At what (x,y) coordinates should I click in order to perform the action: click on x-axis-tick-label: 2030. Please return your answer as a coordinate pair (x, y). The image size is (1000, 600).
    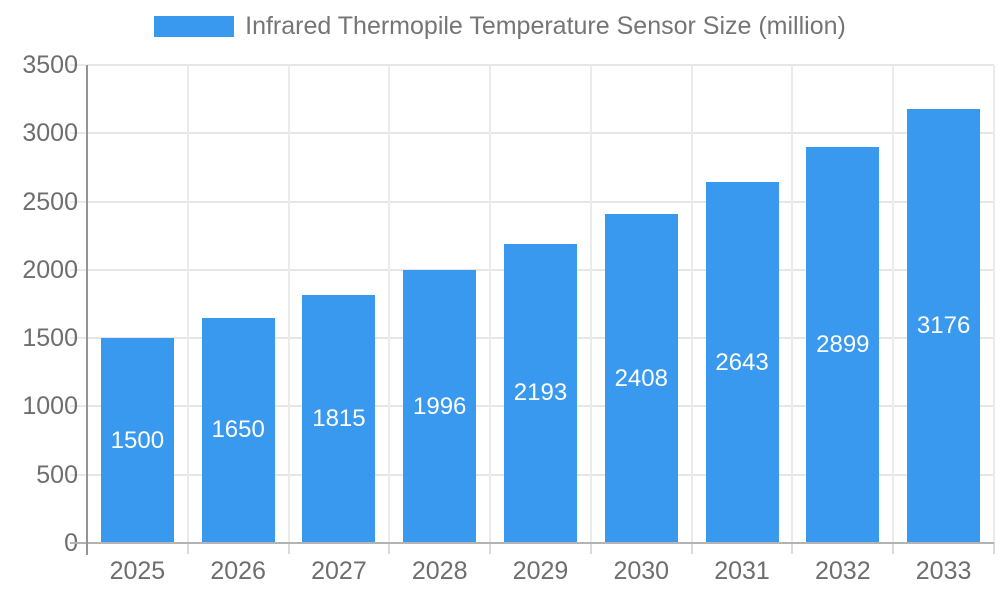
    Looking at the image, I should click on (641, 571).